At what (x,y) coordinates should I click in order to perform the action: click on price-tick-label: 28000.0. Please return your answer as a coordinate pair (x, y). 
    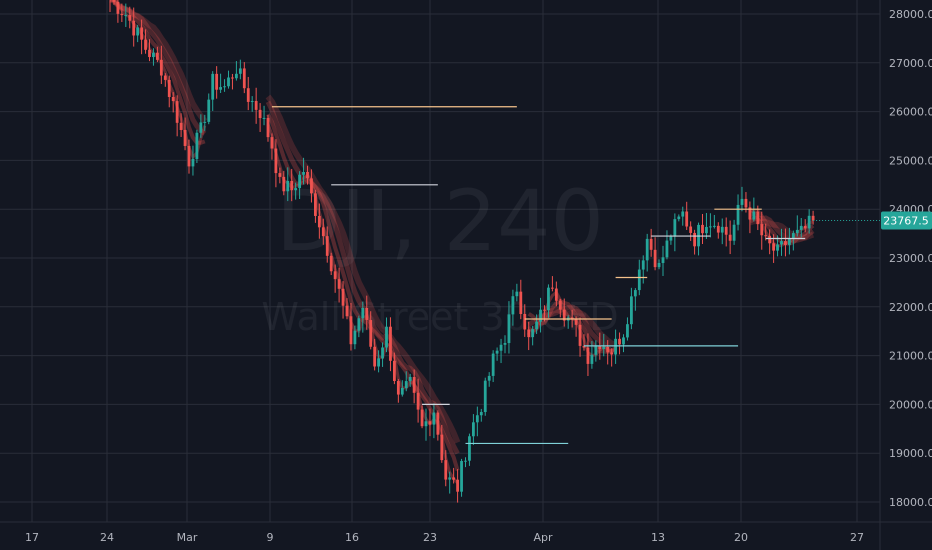
    Looking at the image, I should click on (910, 14).